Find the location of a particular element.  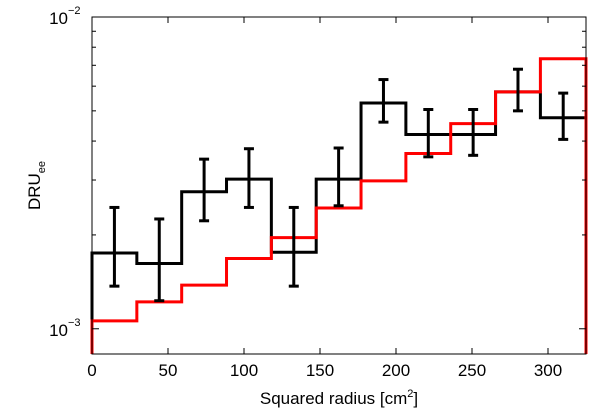

x-tick-label: 250 is located at coordinates (472, 370).